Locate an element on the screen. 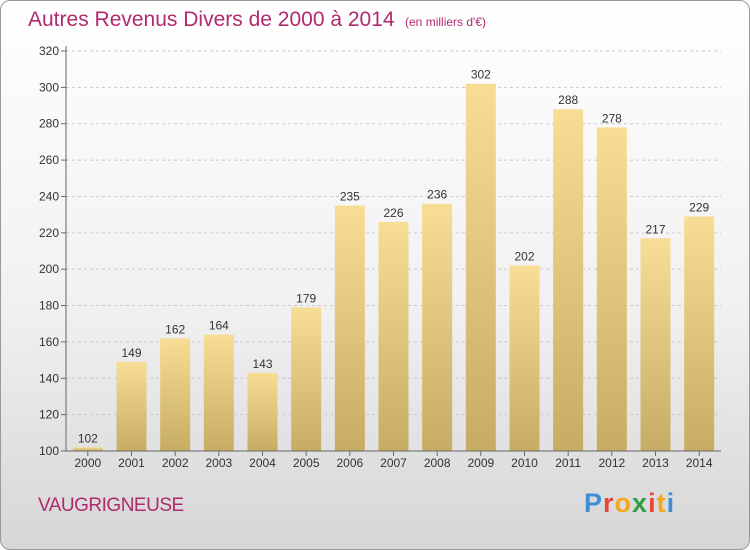  x-tick-label: 2013 is located at coordinates (655, 463).